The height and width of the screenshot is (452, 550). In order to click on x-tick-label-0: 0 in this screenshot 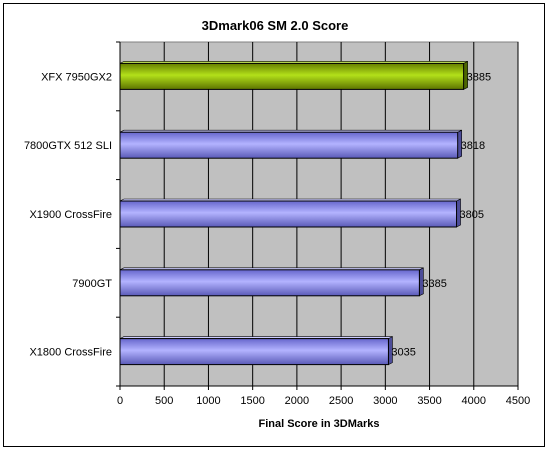, I will do `click(120, 401)`.